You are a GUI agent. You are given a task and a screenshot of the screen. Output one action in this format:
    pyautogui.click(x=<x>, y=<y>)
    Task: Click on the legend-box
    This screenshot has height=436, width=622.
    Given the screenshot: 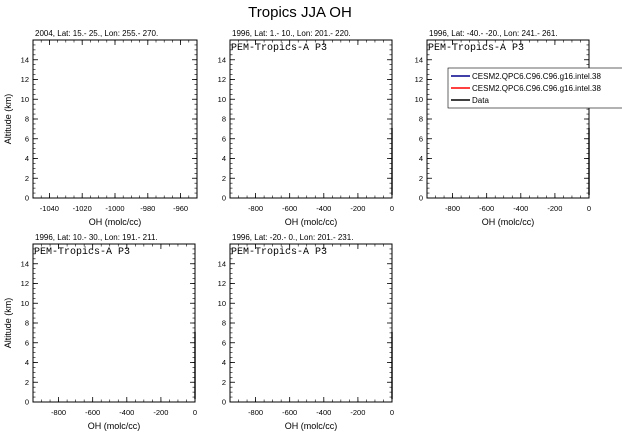 What is the action you would take?
    pyautogui.click(x=534, y=88)
    